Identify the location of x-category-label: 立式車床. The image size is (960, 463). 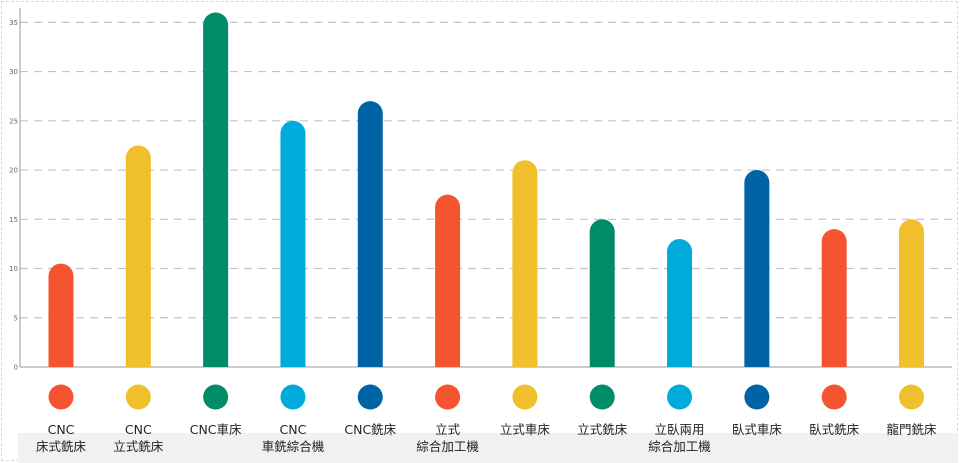
(525, 429).